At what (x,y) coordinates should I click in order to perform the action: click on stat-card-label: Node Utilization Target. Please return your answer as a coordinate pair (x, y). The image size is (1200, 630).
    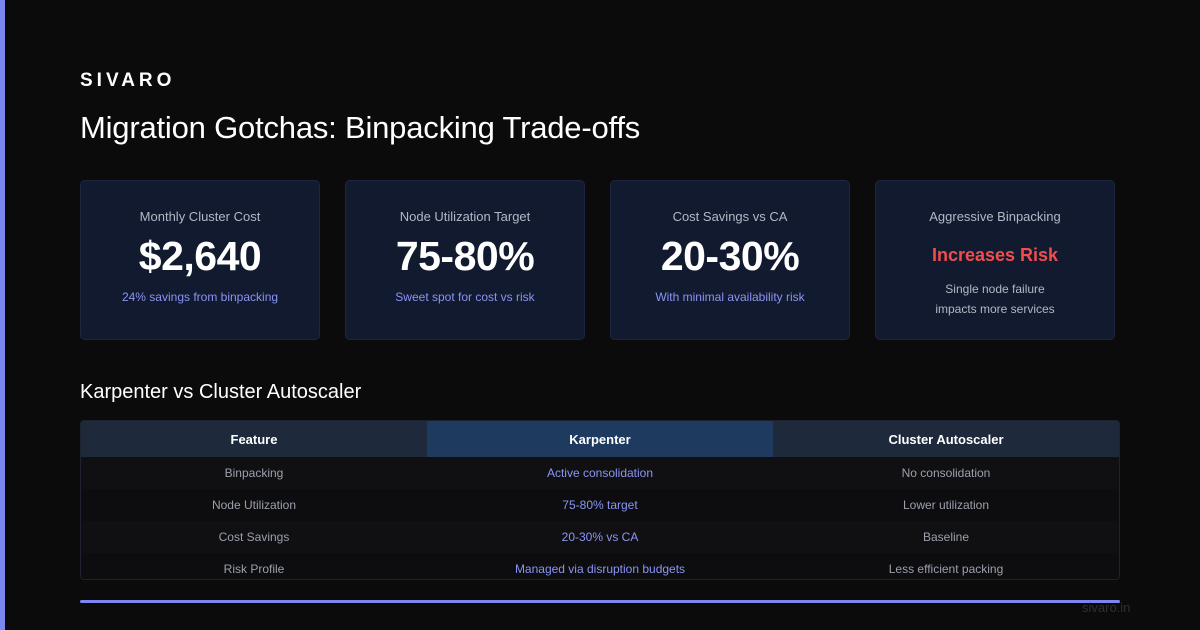
    Looking at the image, I should click on (465, 216).